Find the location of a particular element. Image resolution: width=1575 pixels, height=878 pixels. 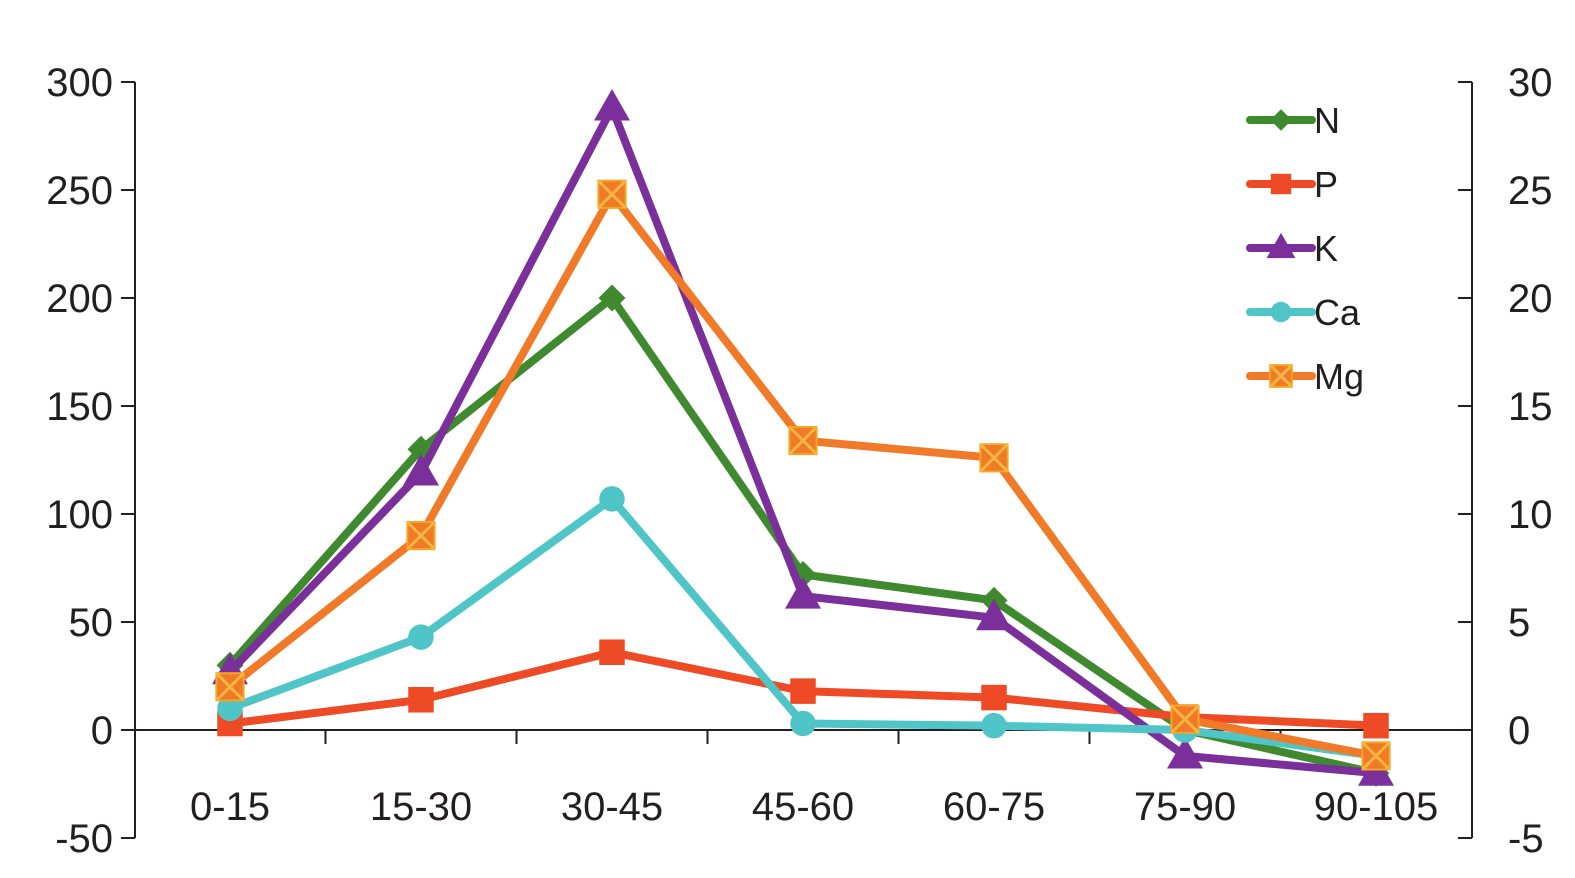

legend-label: Mg is located at coordinates (1339, 376).